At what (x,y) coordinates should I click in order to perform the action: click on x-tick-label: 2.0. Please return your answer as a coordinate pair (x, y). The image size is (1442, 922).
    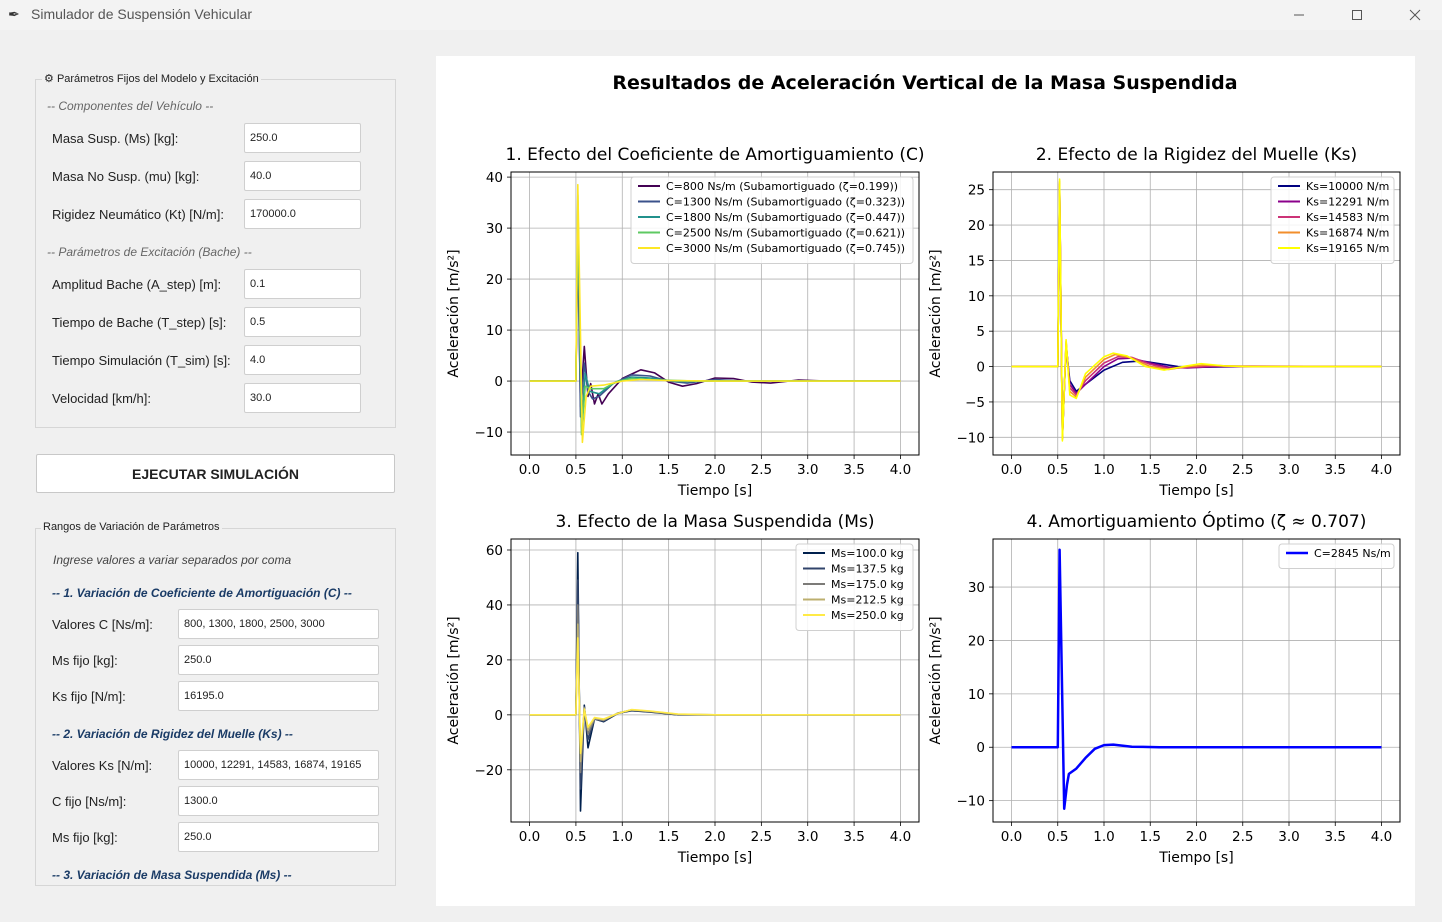
    Looking at the image, I should click on (1196, 470).